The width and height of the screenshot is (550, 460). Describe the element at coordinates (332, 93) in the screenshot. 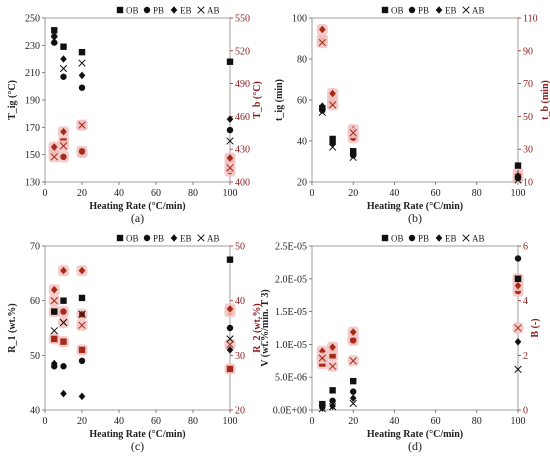

I see `panel-2-point-right-eb-diamond` at that location.